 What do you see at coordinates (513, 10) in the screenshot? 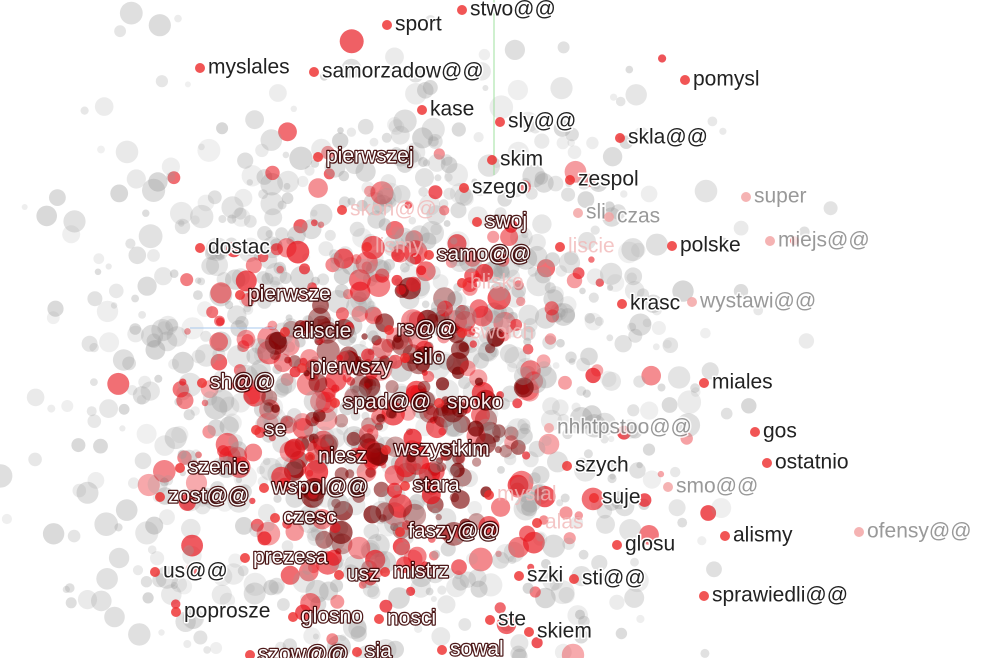
I see `word-label: stwo@@` at bounding box center [513, 10].